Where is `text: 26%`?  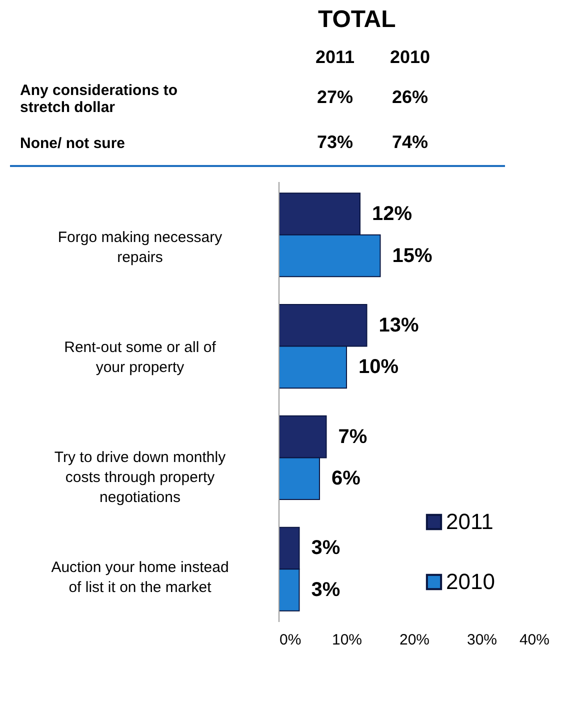 text: 26% is located at coordinates (410, 97).